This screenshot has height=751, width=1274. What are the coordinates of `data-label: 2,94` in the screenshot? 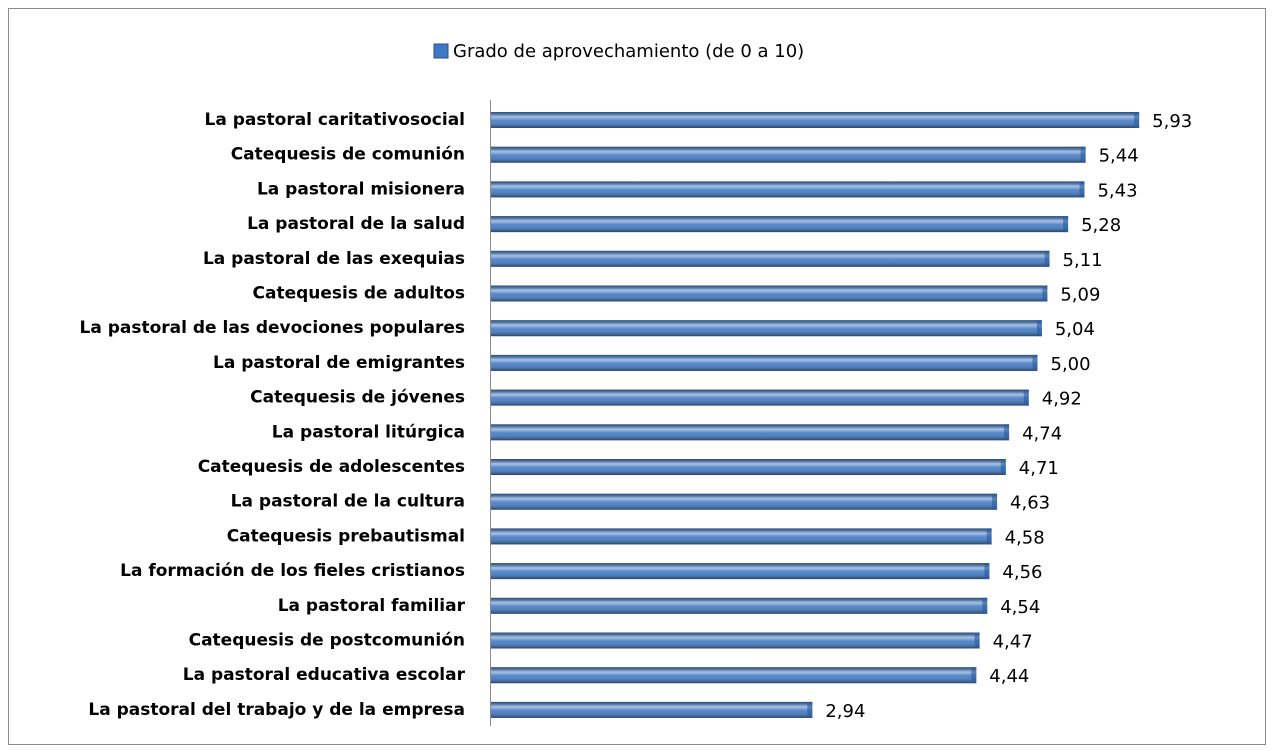 It's located at (845, 711).